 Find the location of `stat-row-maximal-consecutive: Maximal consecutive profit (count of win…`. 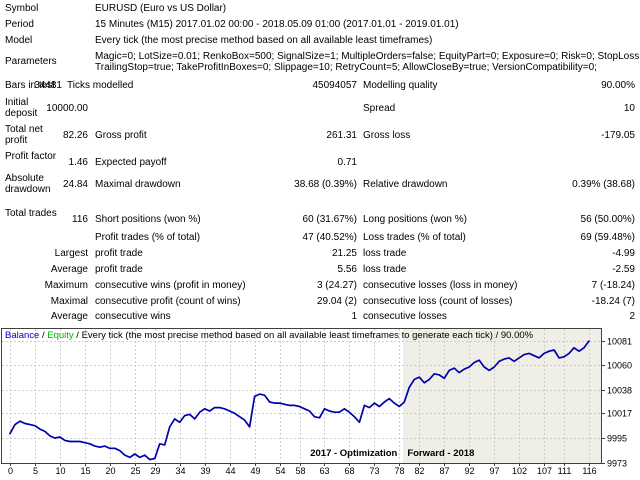

stat-row-maximal-consecutive: Maximal consecutive profit (count of win… is located at coordinates (320, 302).